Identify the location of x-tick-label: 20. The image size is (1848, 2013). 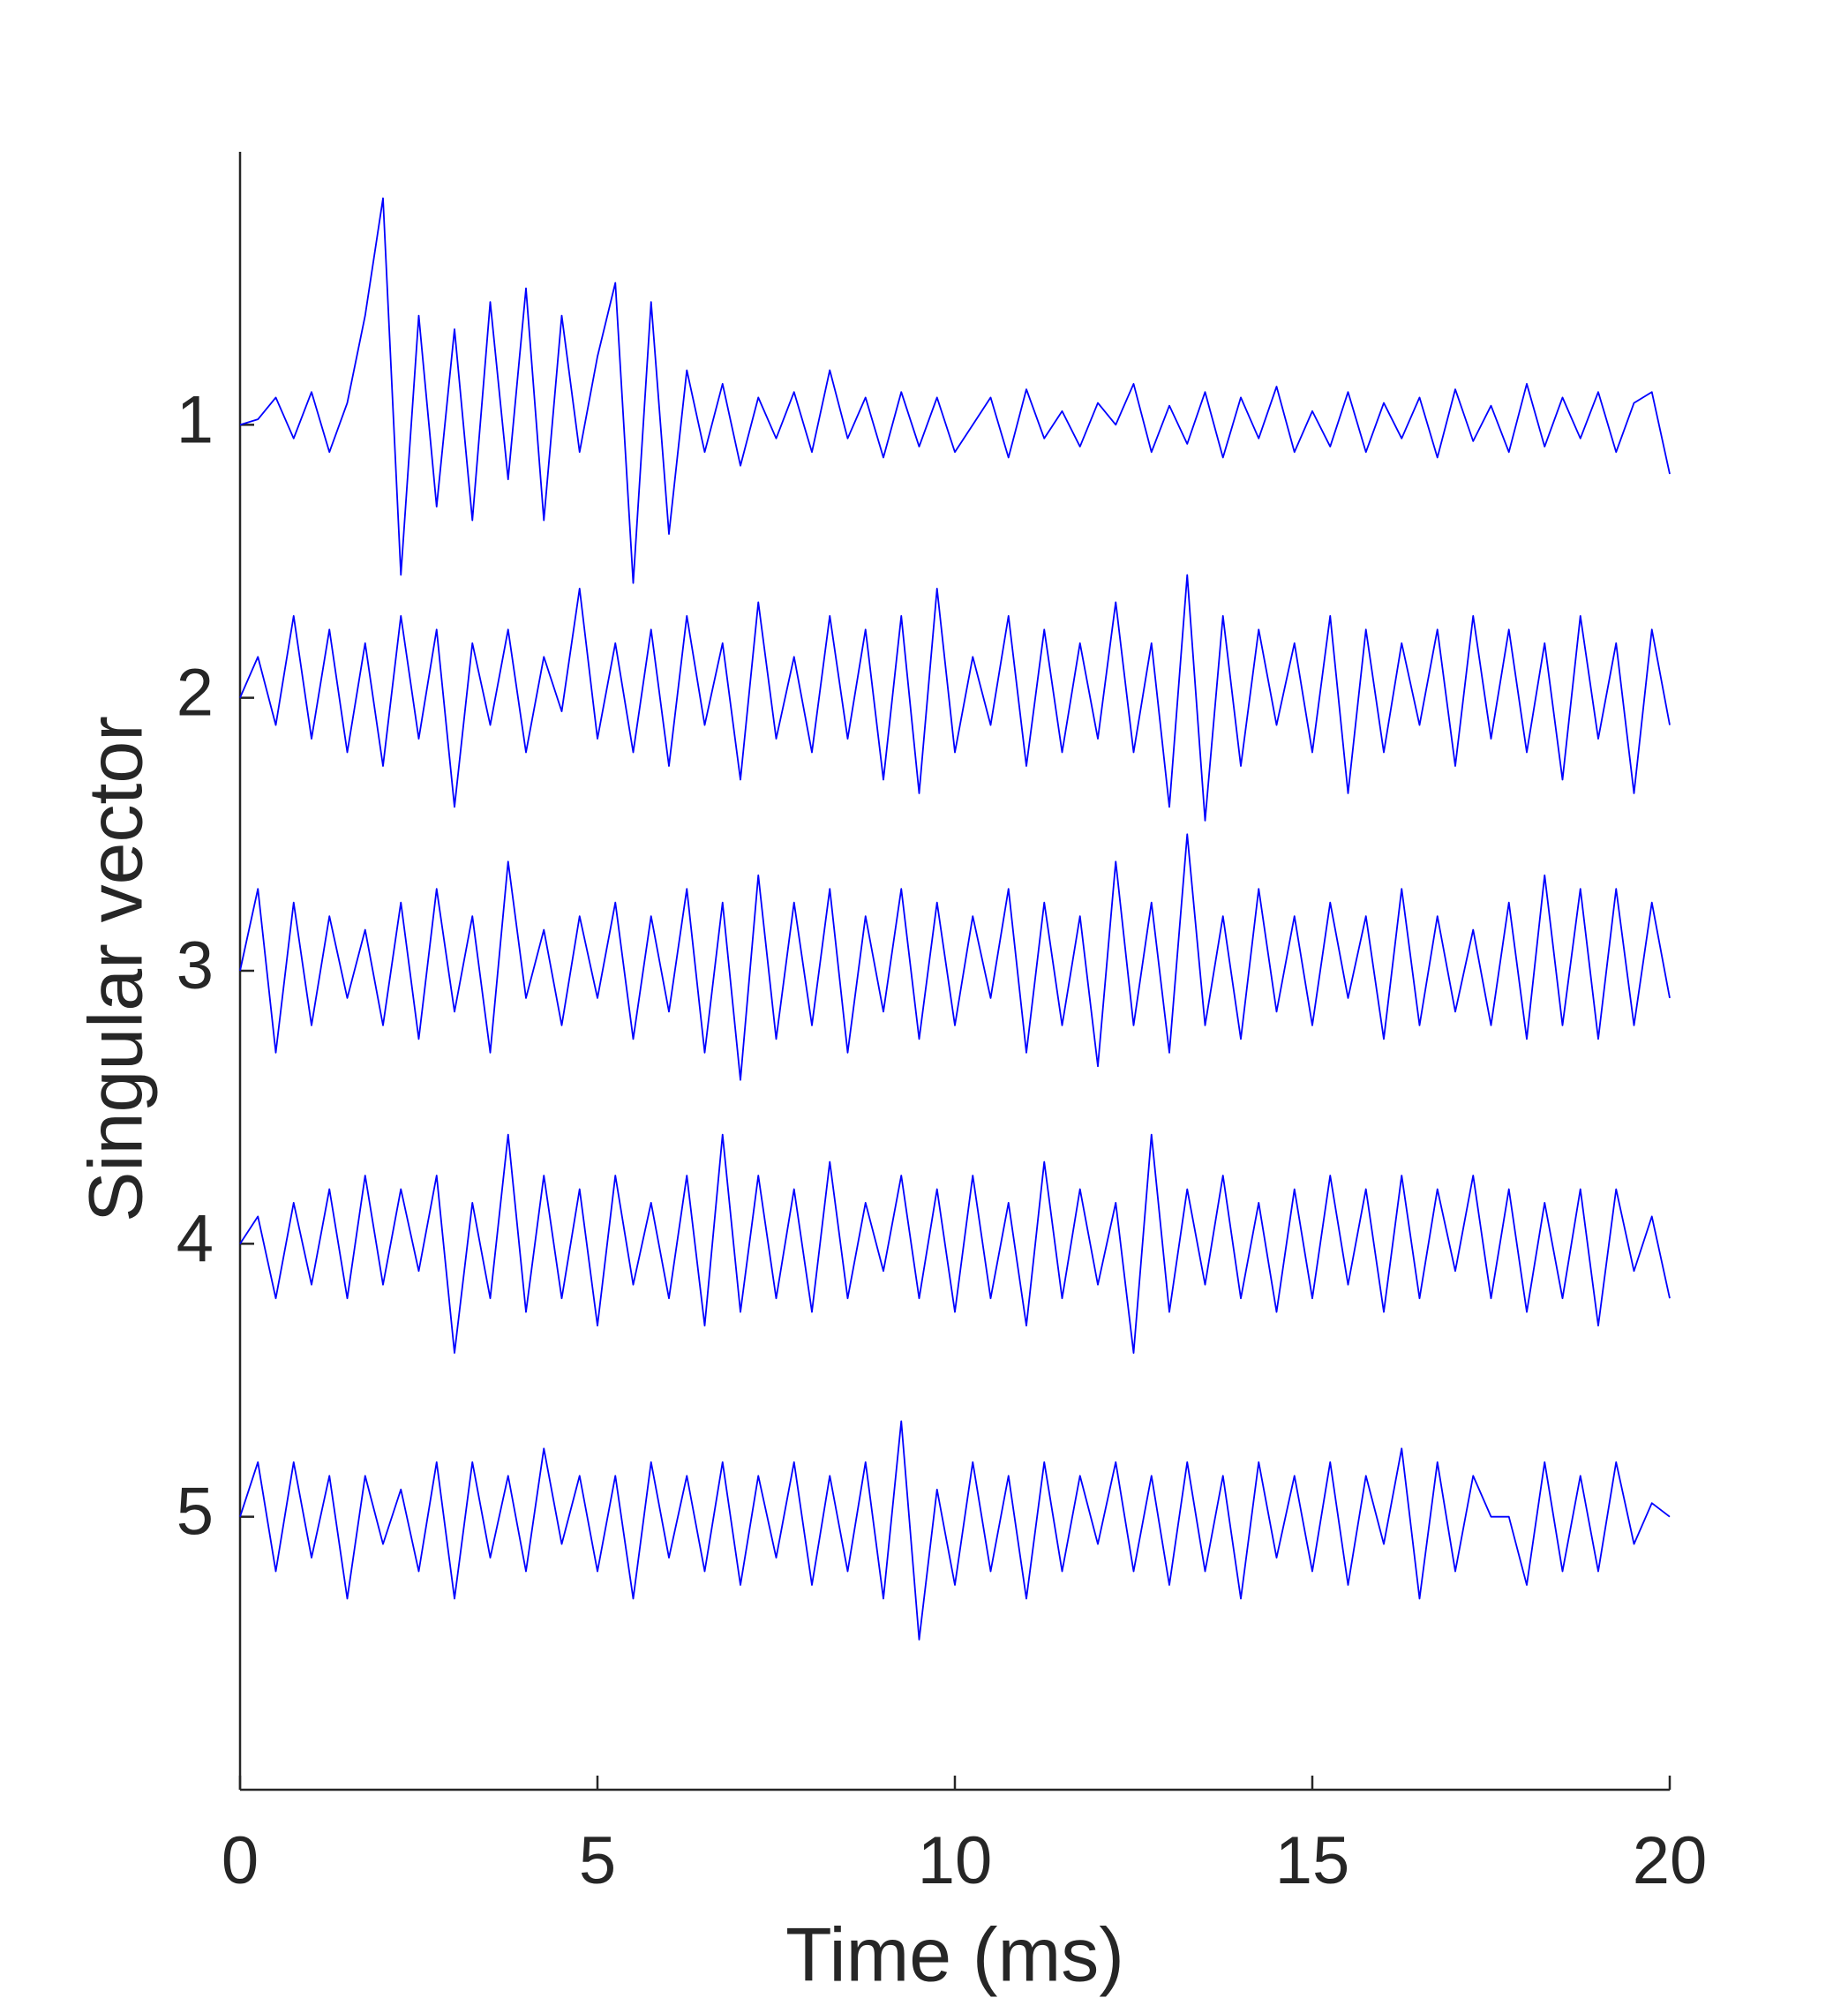
(1670, 1861).